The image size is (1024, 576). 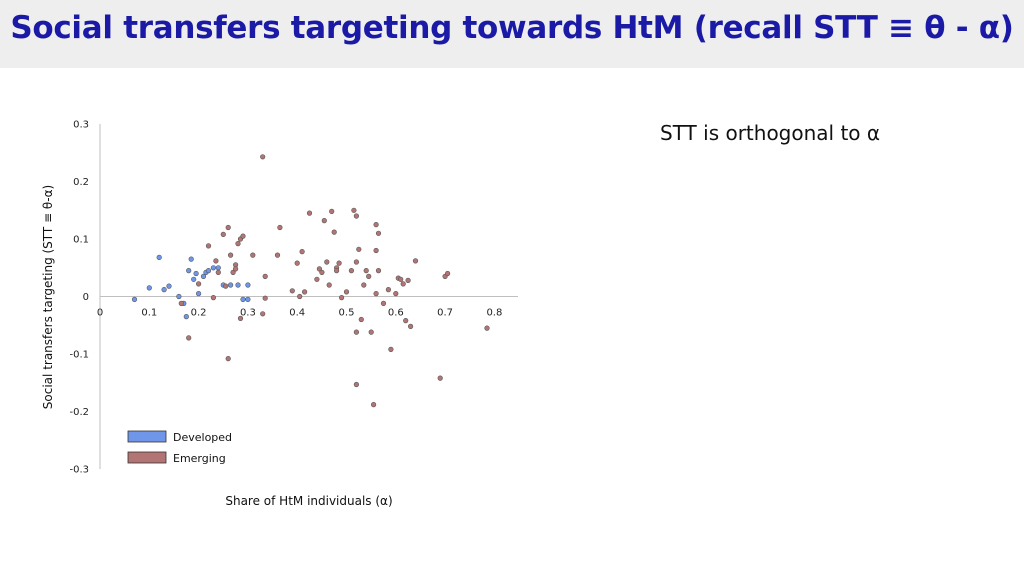 I want to click on y-tick-label: 0, so click(x=86, y=297).